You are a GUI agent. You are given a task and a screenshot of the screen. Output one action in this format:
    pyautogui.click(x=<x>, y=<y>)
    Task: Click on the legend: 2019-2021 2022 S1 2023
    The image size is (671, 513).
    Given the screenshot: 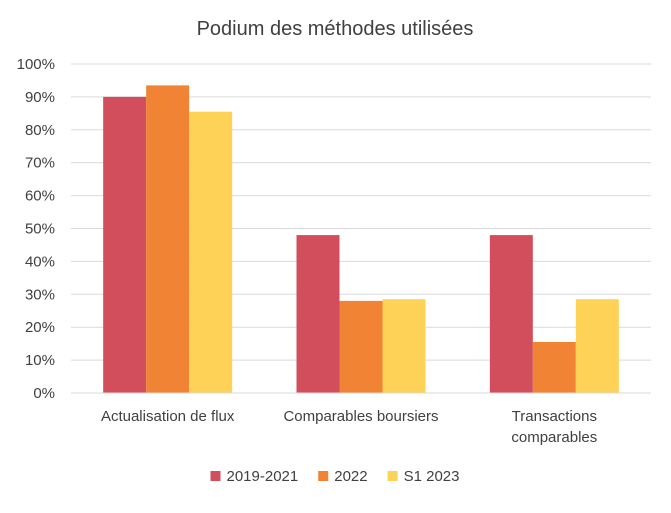 What is the action you would take?
    pyautogui.click(x=335, y=476)
    